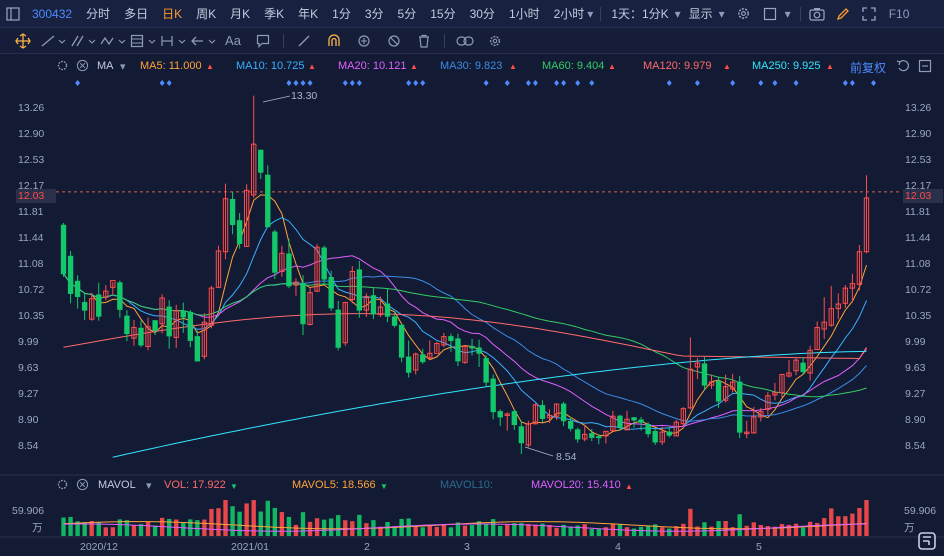  I want to click on trash-icon, so click(424, 41).